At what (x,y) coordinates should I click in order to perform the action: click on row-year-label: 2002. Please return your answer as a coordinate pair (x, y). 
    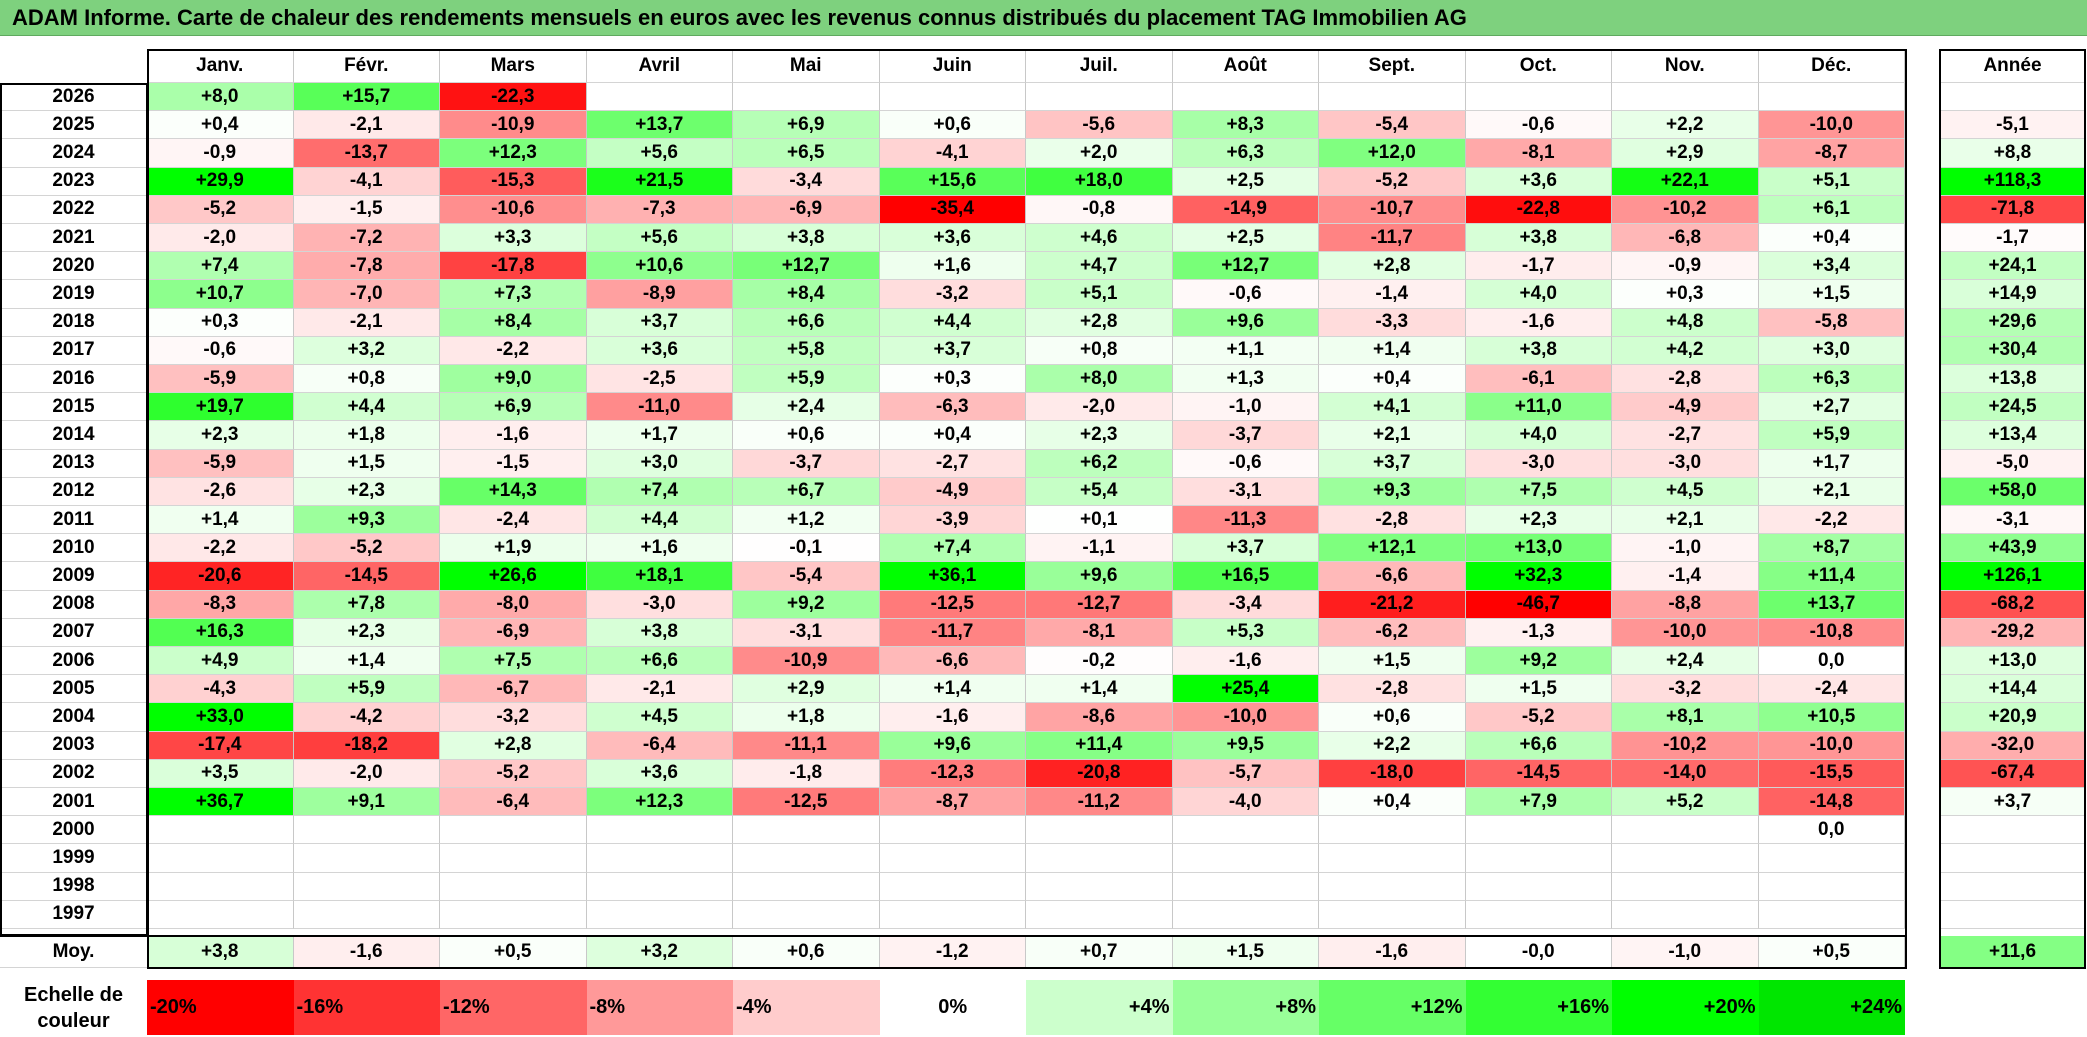
    Looking at the image, I should click on (73, 773).